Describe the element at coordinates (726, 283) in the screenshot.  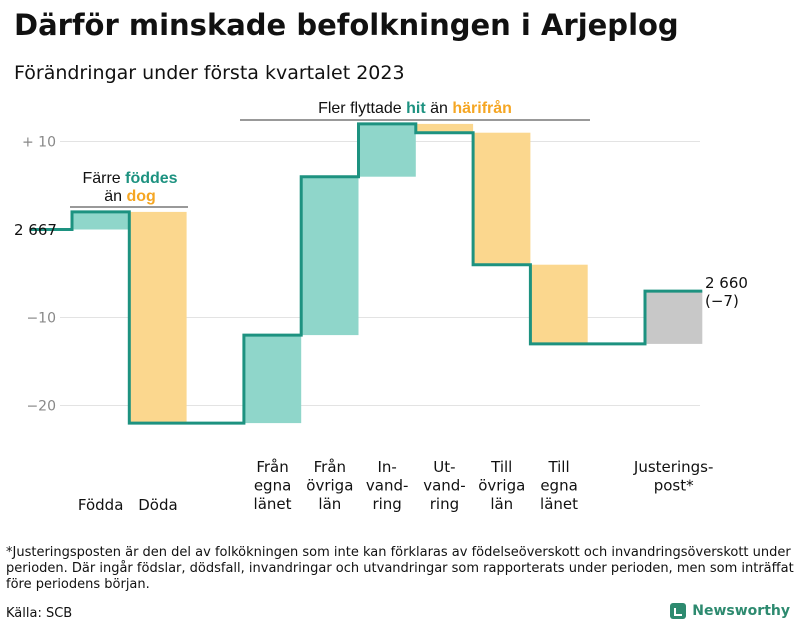
I see `end-value-label: 2 660` at that location.